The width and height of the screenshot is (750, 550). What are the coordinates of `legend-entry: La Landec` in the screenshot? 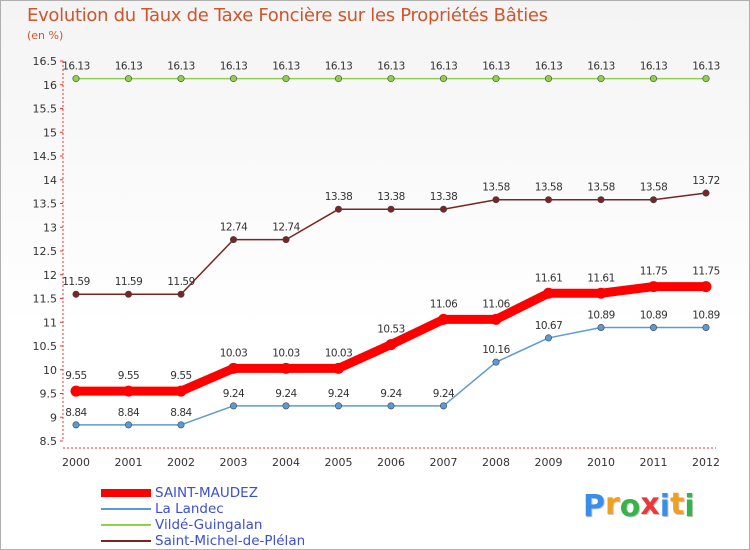 It's located at (231, 509).